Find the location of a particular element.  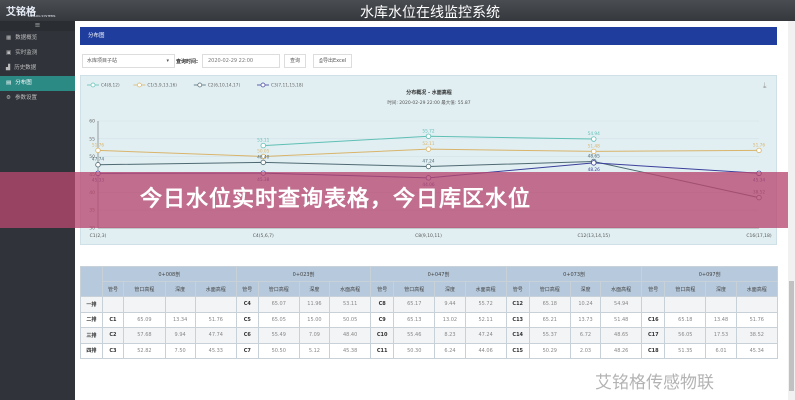

chevron-down-icon: ▾ is located at coordinates (167, 61).